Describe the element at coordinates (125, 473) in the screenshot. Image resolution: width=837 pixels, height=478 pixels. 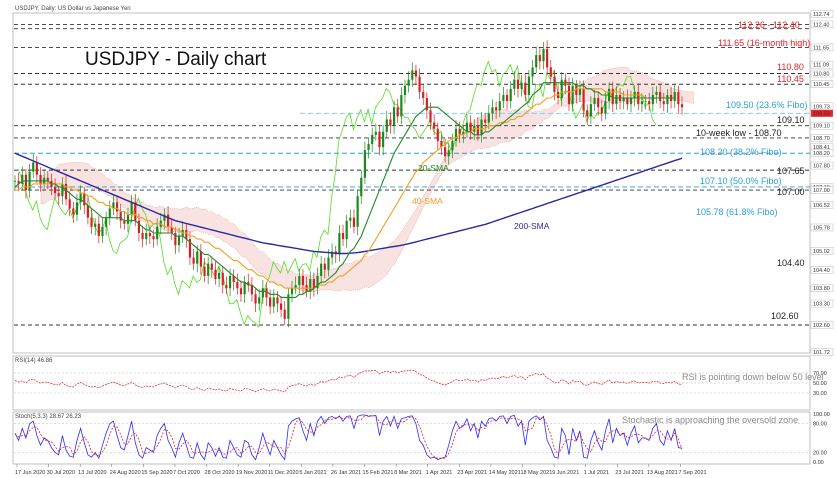
I see `x-tick-label: 24 Aug 2020` at that location.